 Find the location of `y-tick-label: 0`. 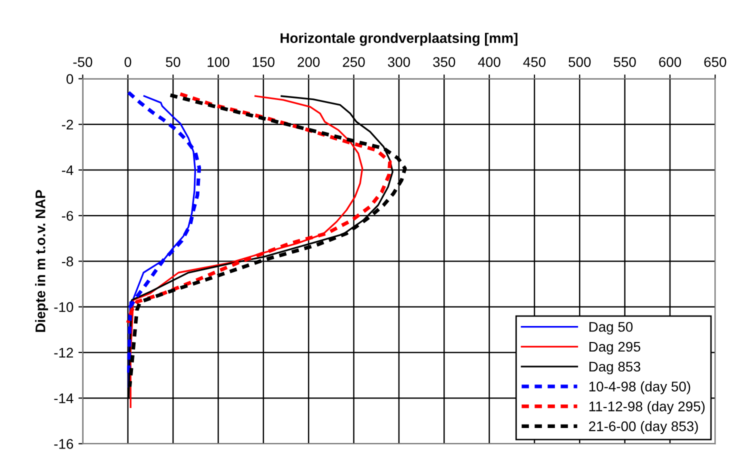

y-tick-label: 0 is located at coordinates (70, 79).